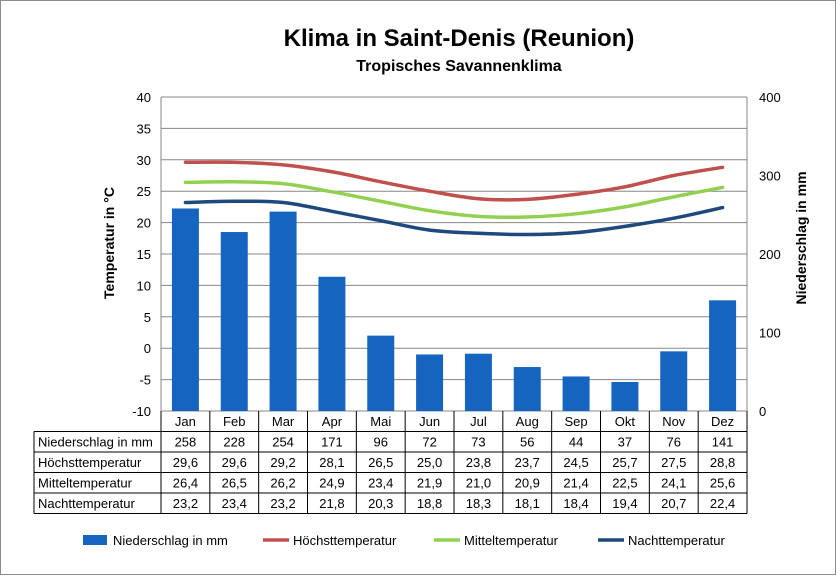 This screenshot has height=576, width=836. I want to click on table-cell: 28,8, so click(722, 462).